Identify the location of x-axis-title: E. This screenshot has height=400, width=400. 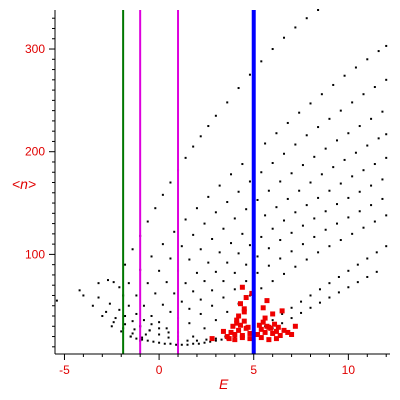
(224, 384).